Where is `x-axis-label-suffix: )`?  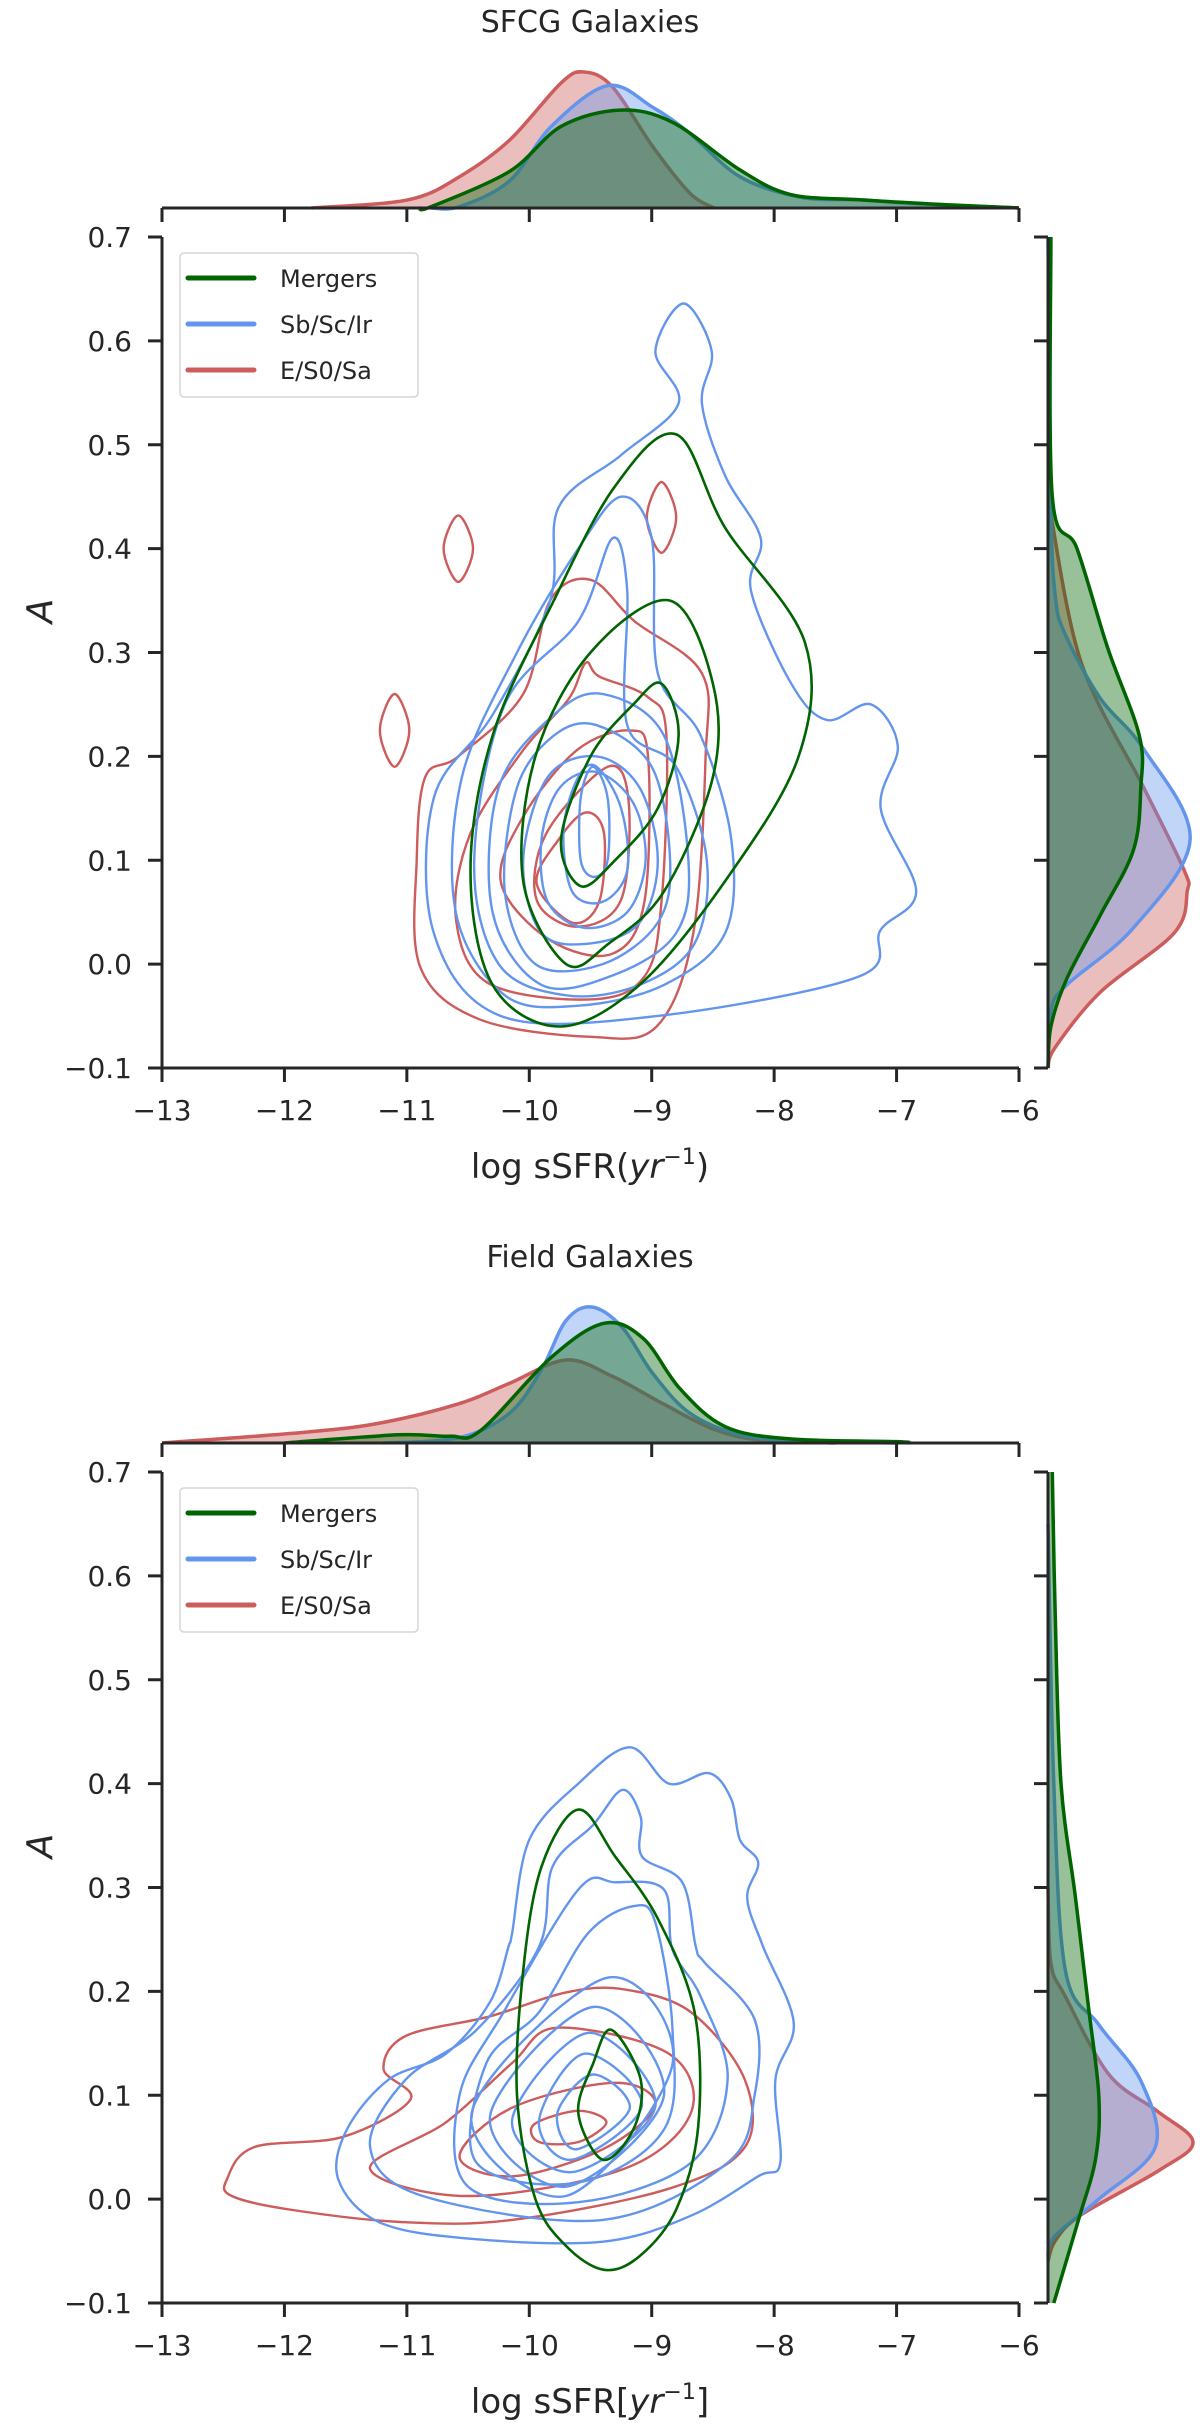
x-axis-label-suffix: ) is located at coordinates (702, 1167).